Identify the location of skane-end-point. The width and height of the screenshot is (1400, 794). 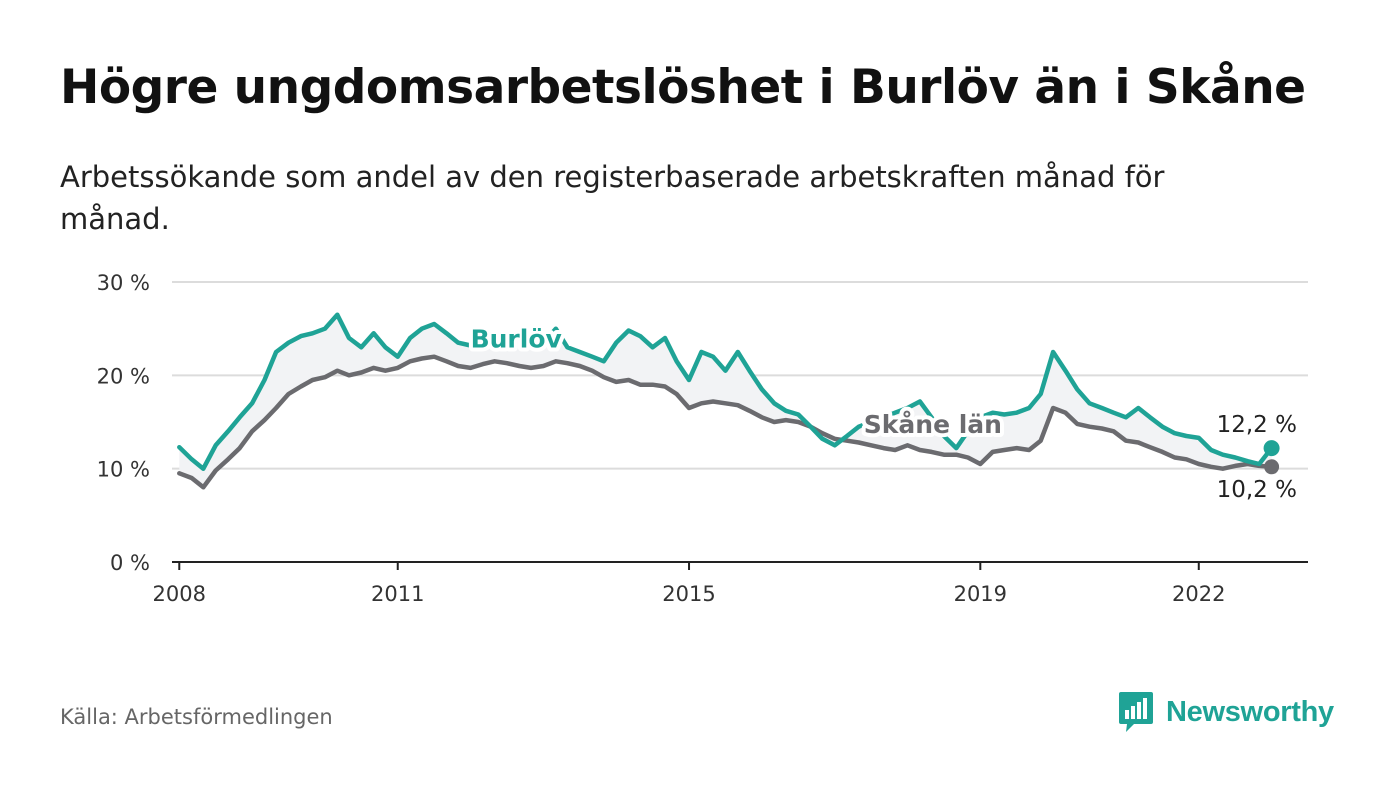
(1272, 467).